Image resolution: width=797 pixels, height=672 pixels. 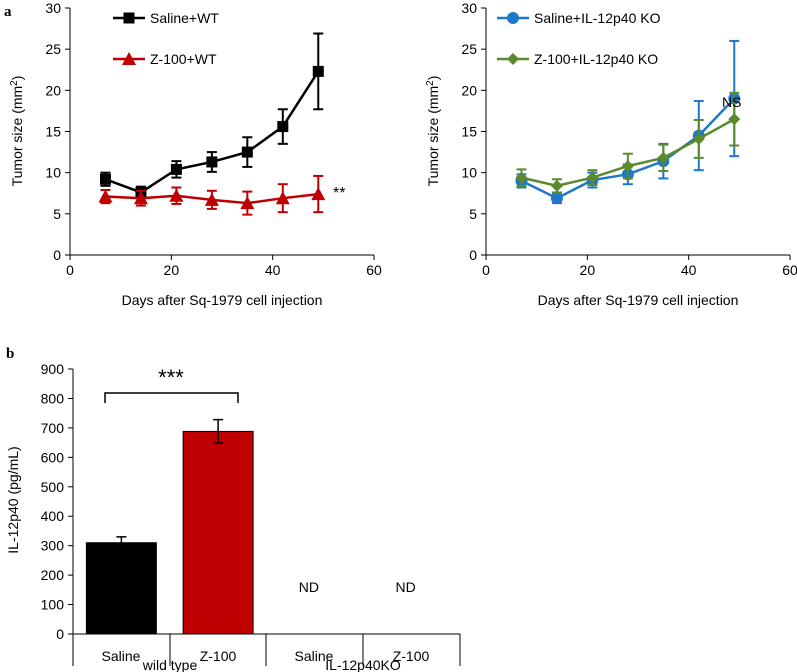 What do you see at coordinates (596, 59) in the screenshot?
I see `legend-label-z100-ko: Z-100+IL-12p40 KO` at bounding box center [596, 59].